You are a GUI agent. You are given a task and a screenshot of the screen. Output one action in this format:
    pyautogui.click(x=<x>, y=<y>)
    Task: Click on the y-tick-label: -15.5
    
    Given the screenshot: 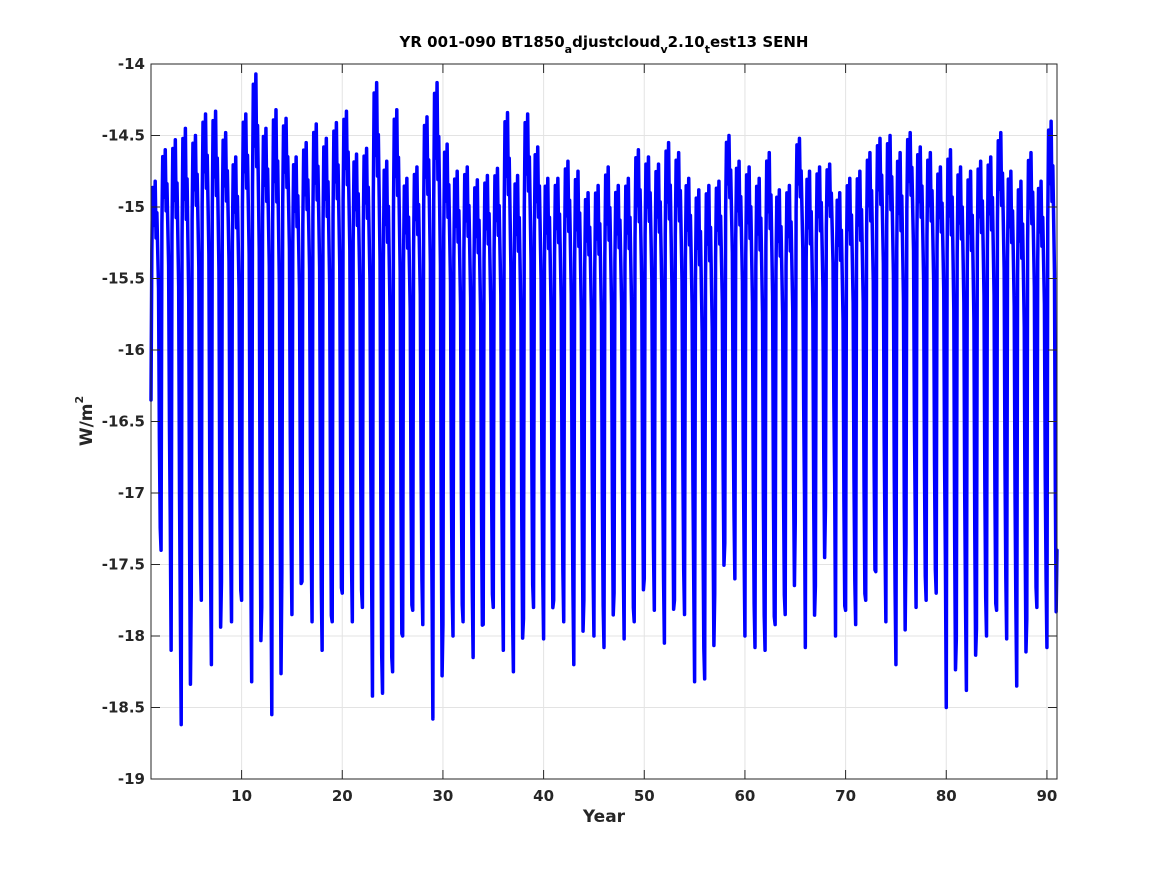 What is the action you would take?
    pyautogui.click(x=123, y=279)
    